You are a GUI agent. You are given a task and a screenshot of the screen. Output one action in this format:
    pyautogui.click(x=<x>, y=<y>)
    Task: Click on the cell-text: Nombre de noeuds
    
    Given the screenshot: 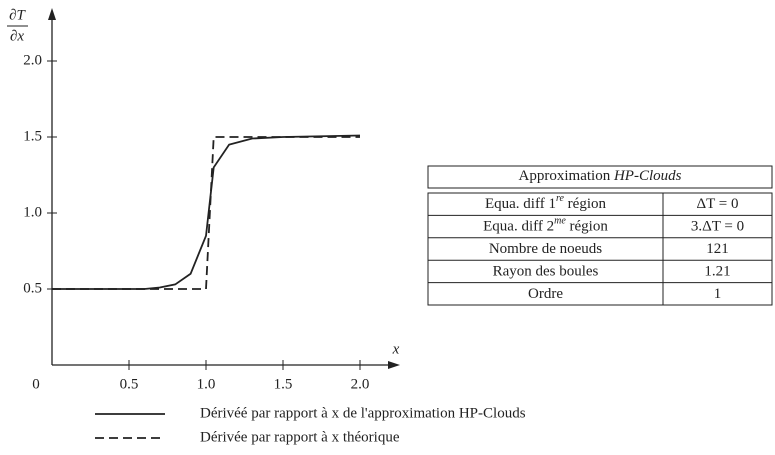 What is the action you would take?
    pyautogui.click(x=545, y=249)
    